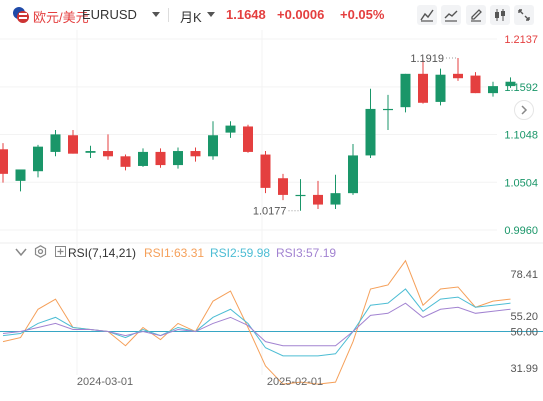 This screenshot has width=543, height=401. What do you see at coordinates (521, 40) in the screenshot?
I see `price-tick-label: 1.2137` at bounding box center [521, 40].